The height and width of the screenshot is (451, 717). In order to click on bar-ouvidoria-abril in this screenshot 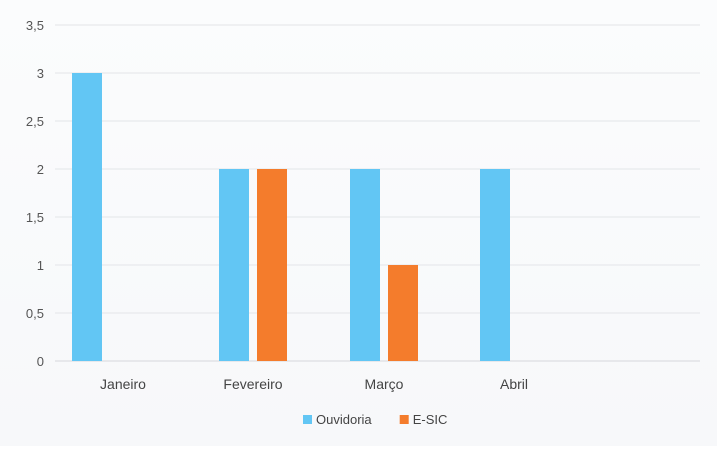, I will do `click(495, 265)`.